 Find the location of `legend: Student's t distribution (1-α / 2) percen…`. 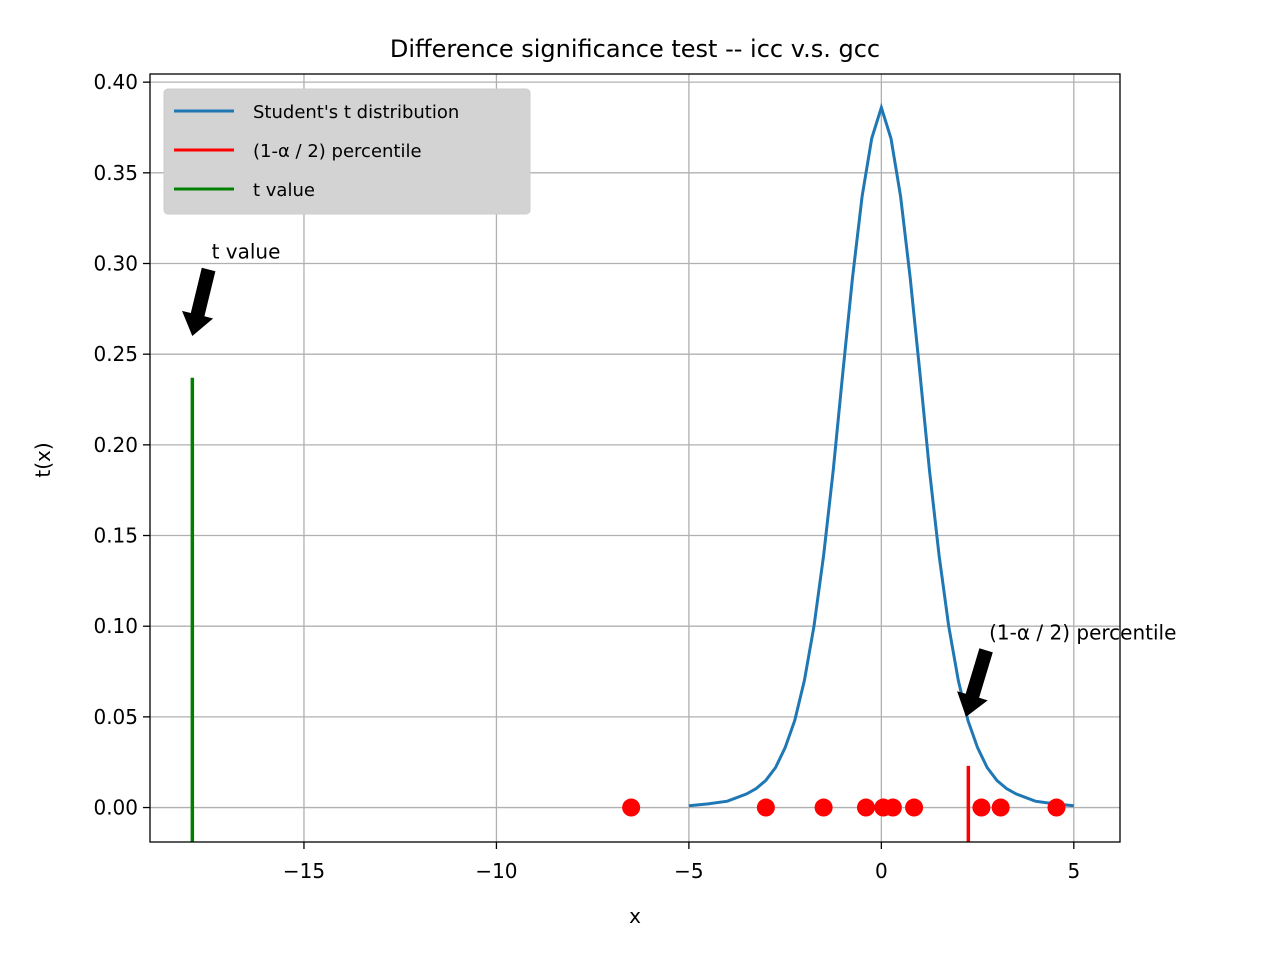

legend: Student's t distribution (1-α / 2) percen… is located at coordinates (347, 151).